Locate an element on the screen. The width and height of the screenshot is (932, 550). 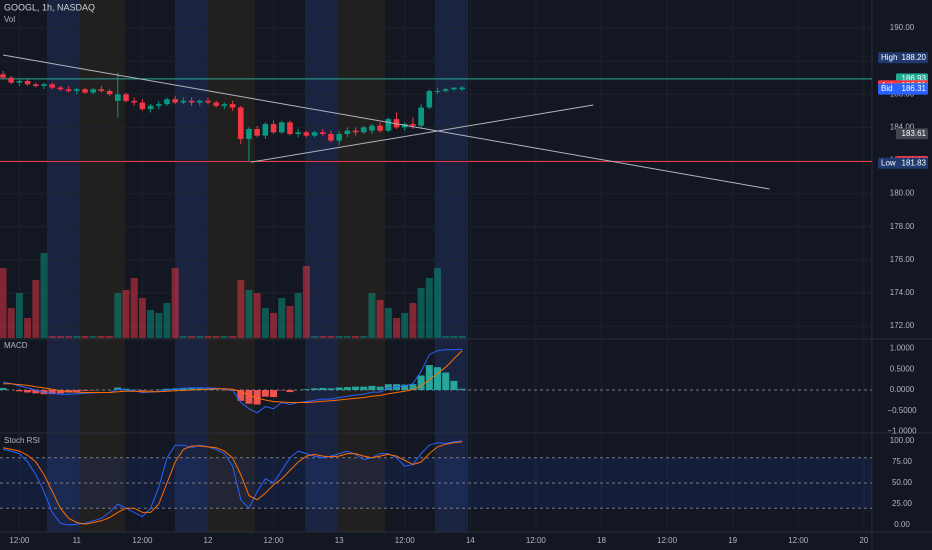
price-badge-value: 186.31 is located at coordinates (914, 88).